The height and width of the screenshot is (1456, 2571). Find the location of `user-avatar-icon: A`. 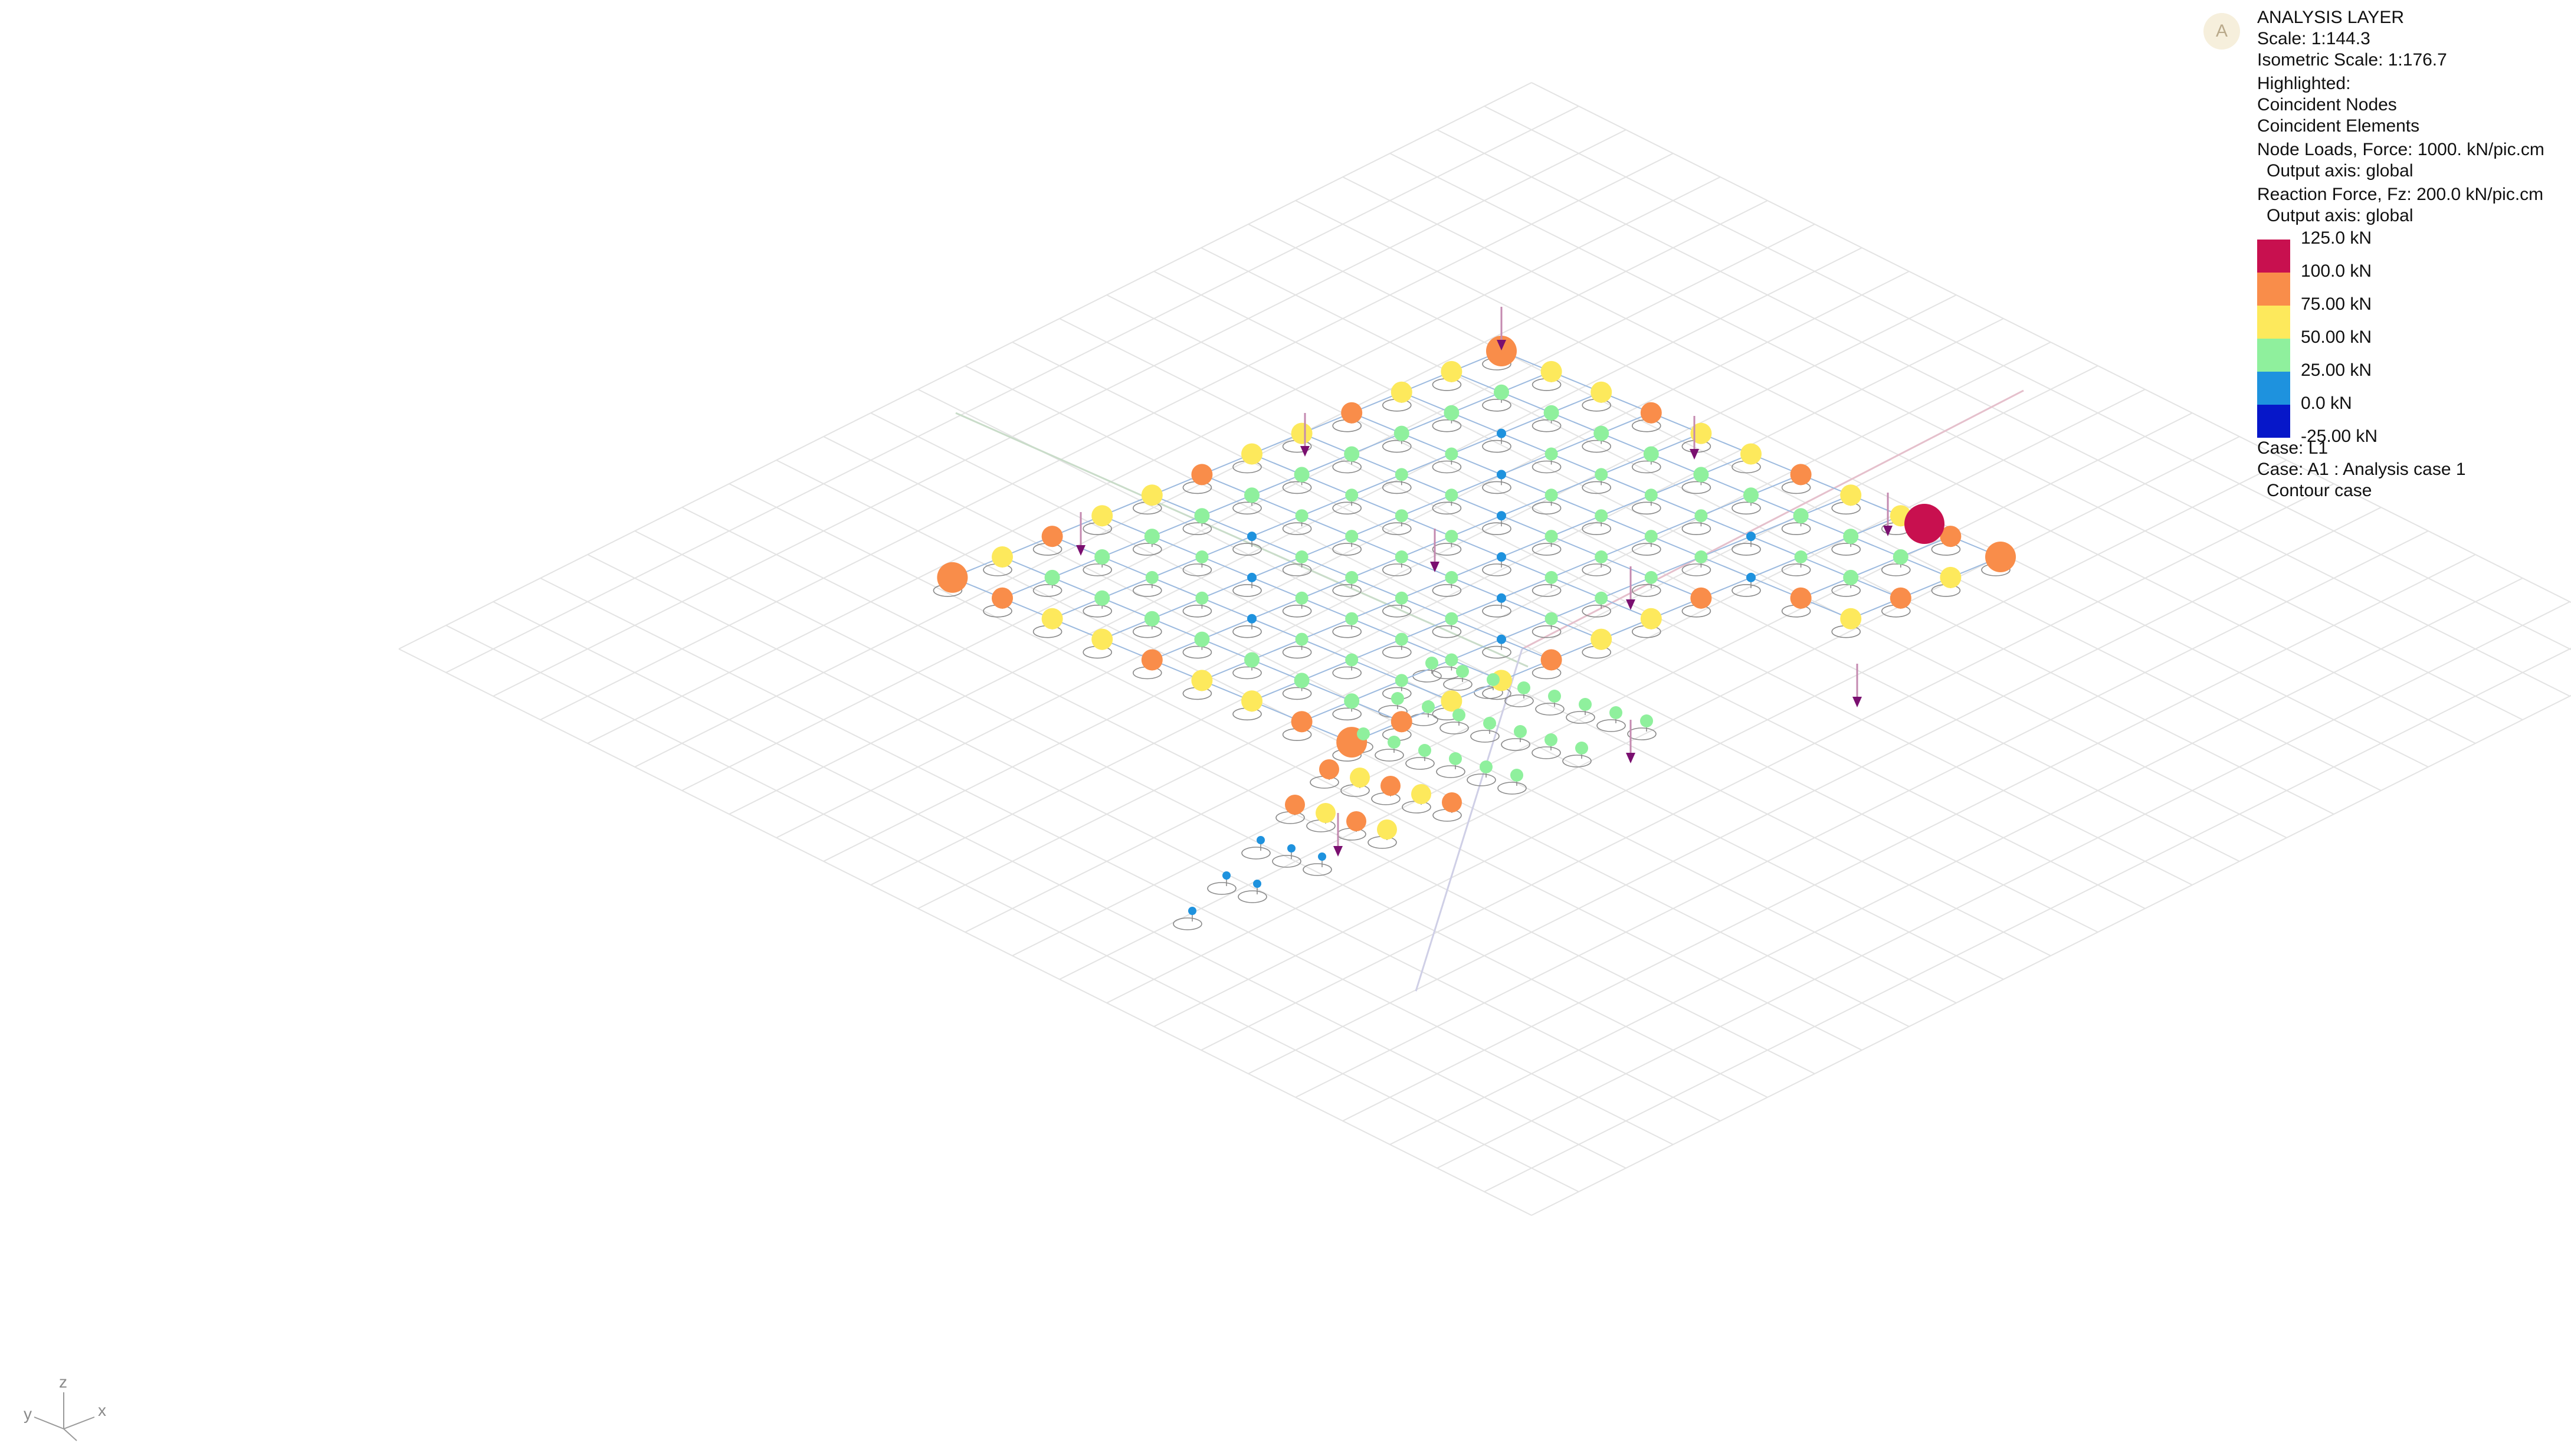

user-avatar-icon: A is located at coordinates (2221, 31).